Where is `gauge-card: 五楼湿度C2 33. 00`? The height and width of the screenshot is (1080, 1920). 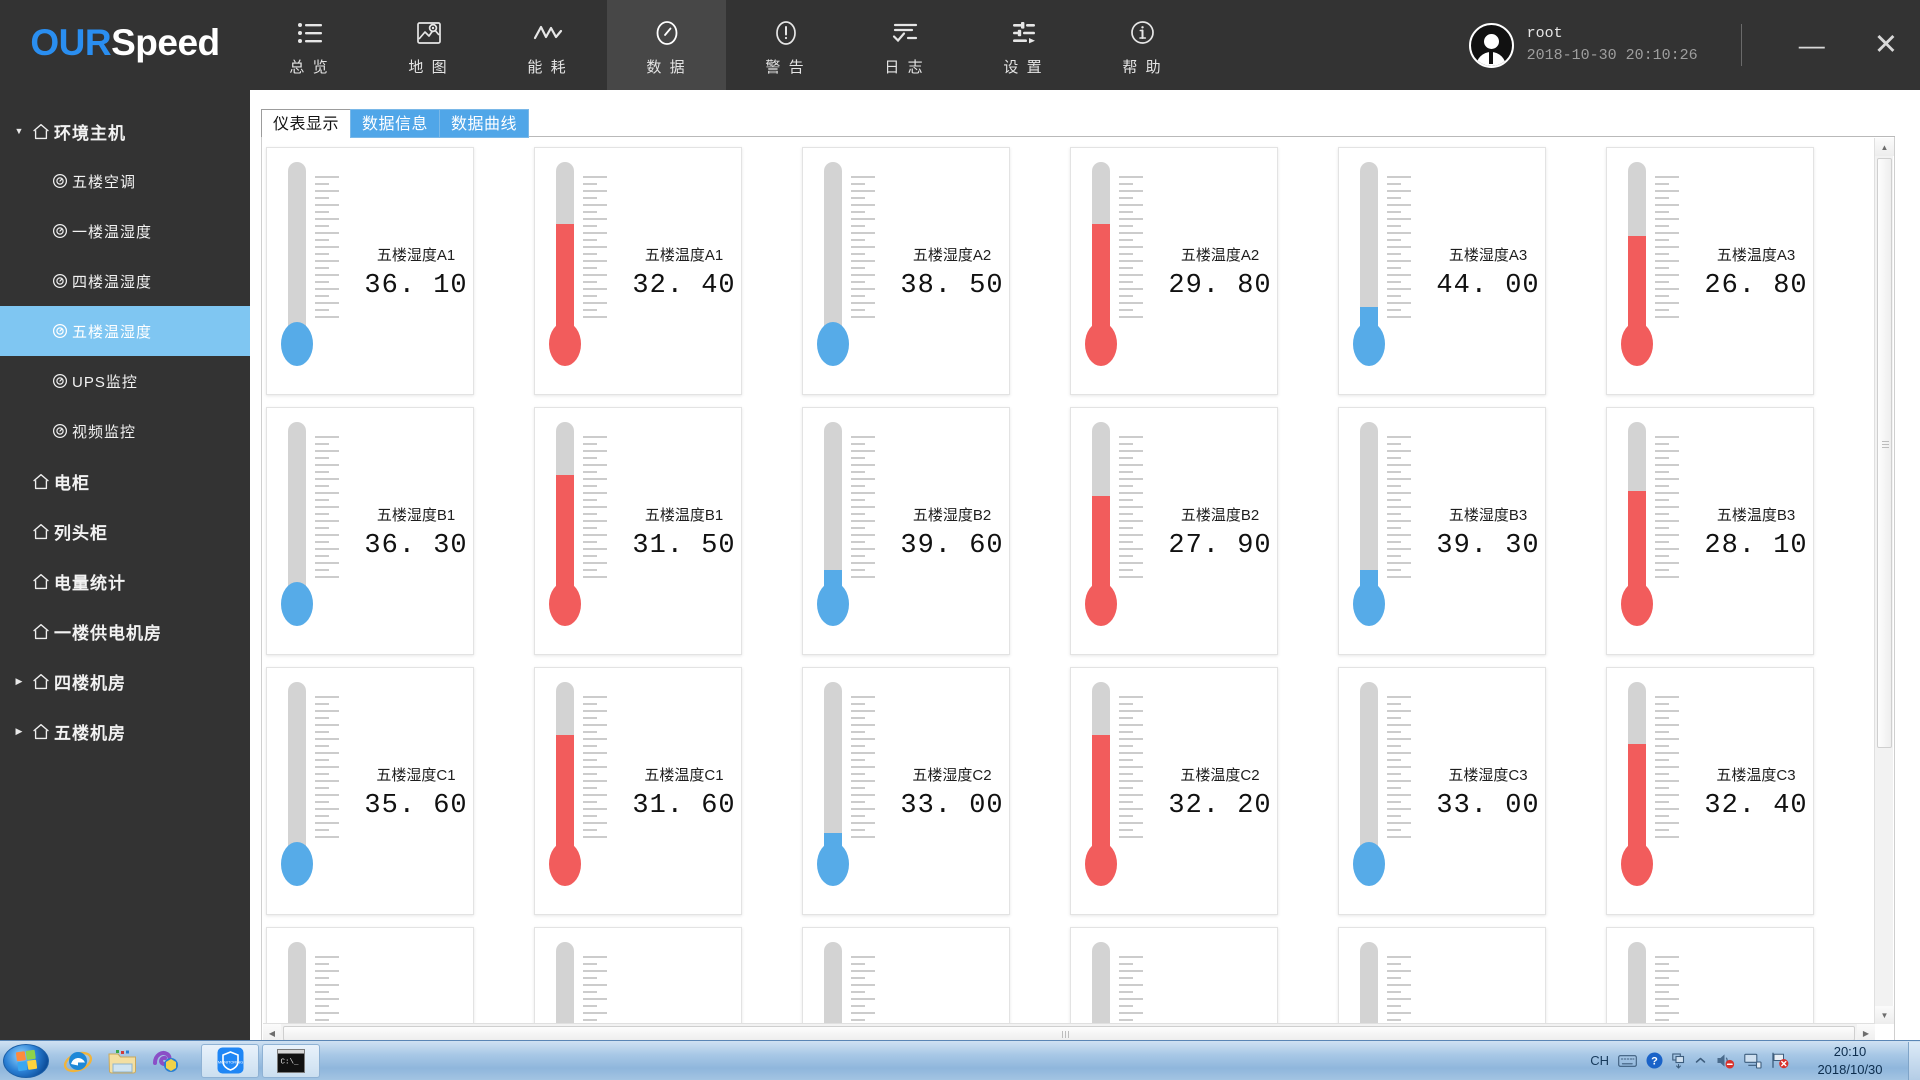 gauge-card: 五楼湿度C2 33. 00 is located at coordinates (906, 791).